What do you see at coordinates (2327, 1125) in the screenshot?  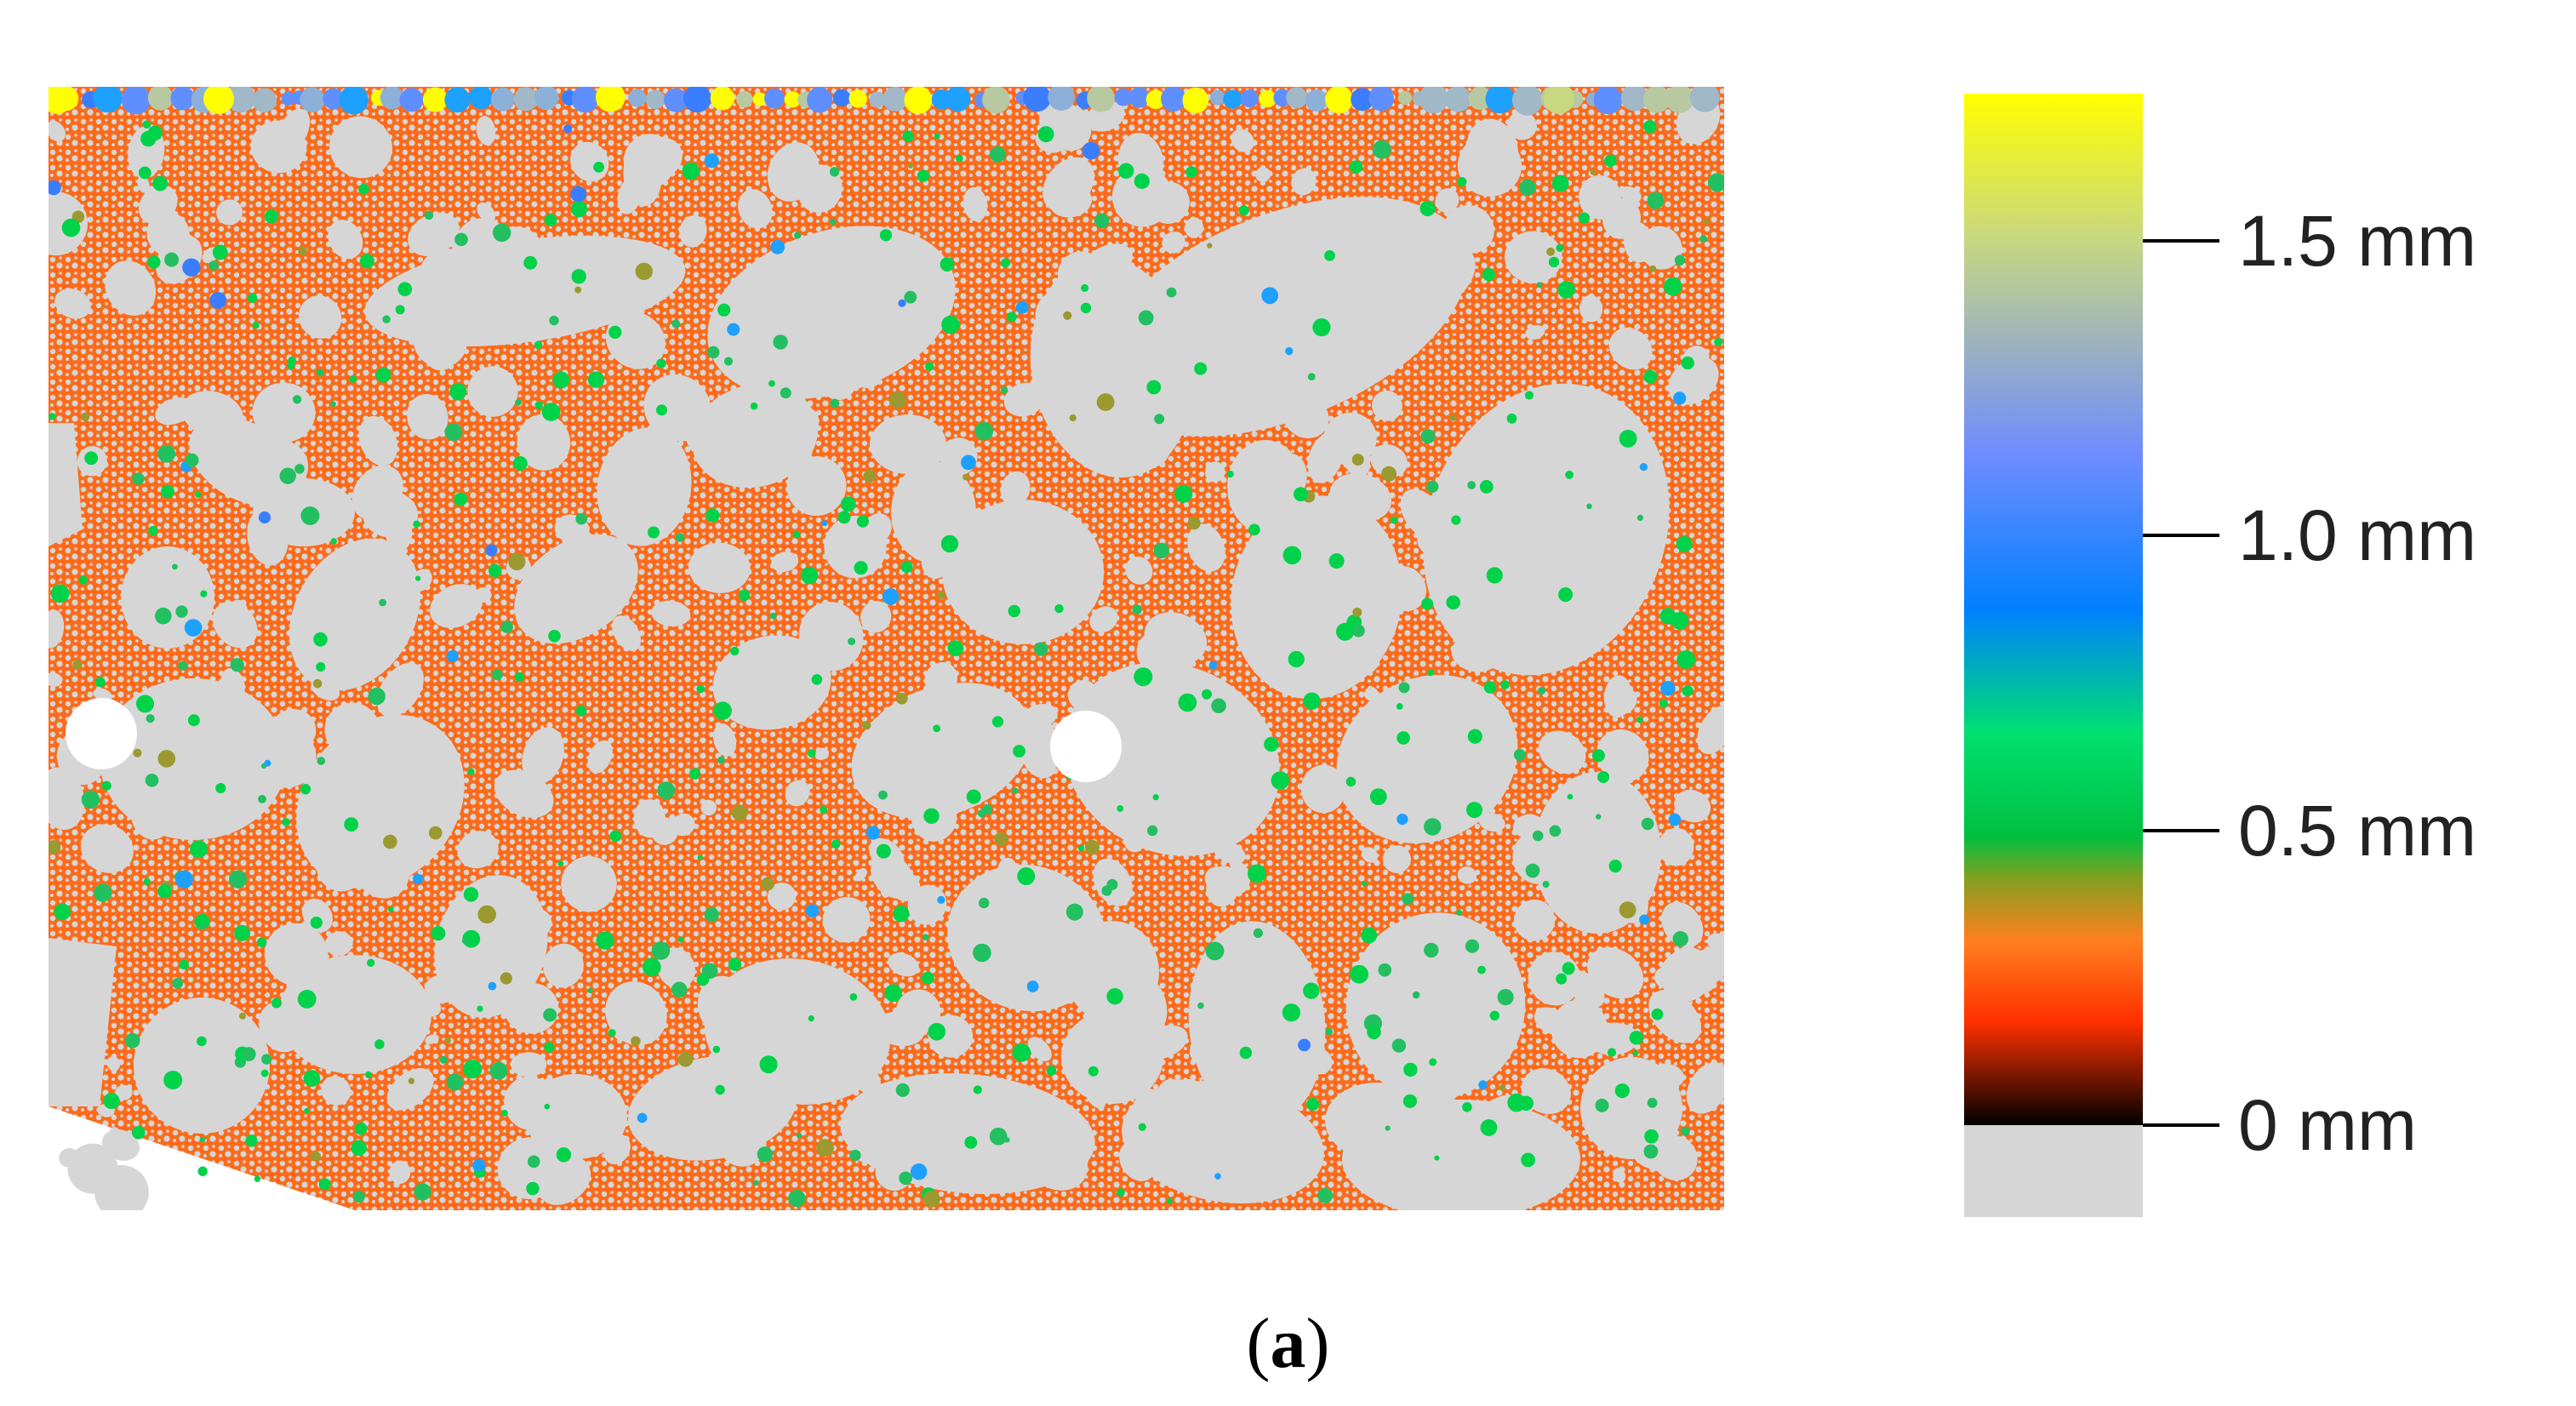 I see `tick-label-0: 0 mm` at bounding box center [2327, 1125].